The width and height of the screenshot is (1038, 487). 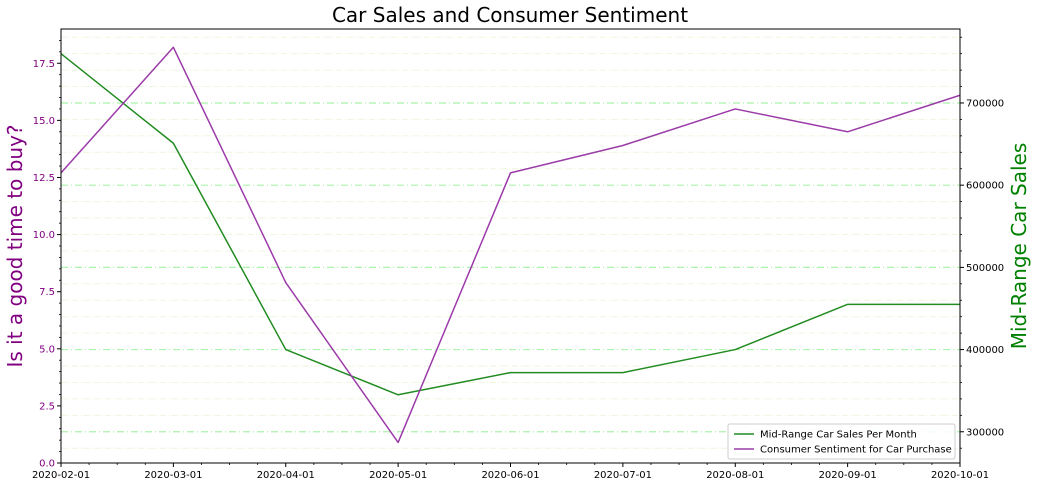 What do you see at coordinates (985, 268) in the screenshot?
I see `right-tick-label: 500000` at bounding box center [985, 268].